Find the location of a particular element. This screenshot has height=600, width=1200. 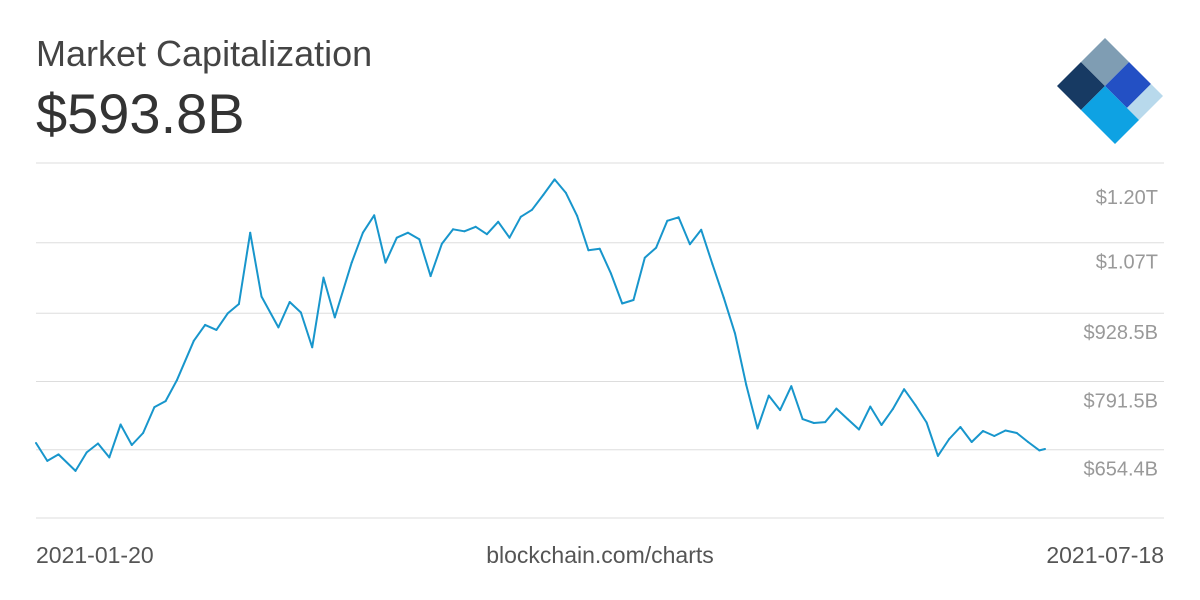

y-axis-ticks: $654.4B $791.5B $928.5B $1.07T $1.20T is located at coordinates (1120, 334).